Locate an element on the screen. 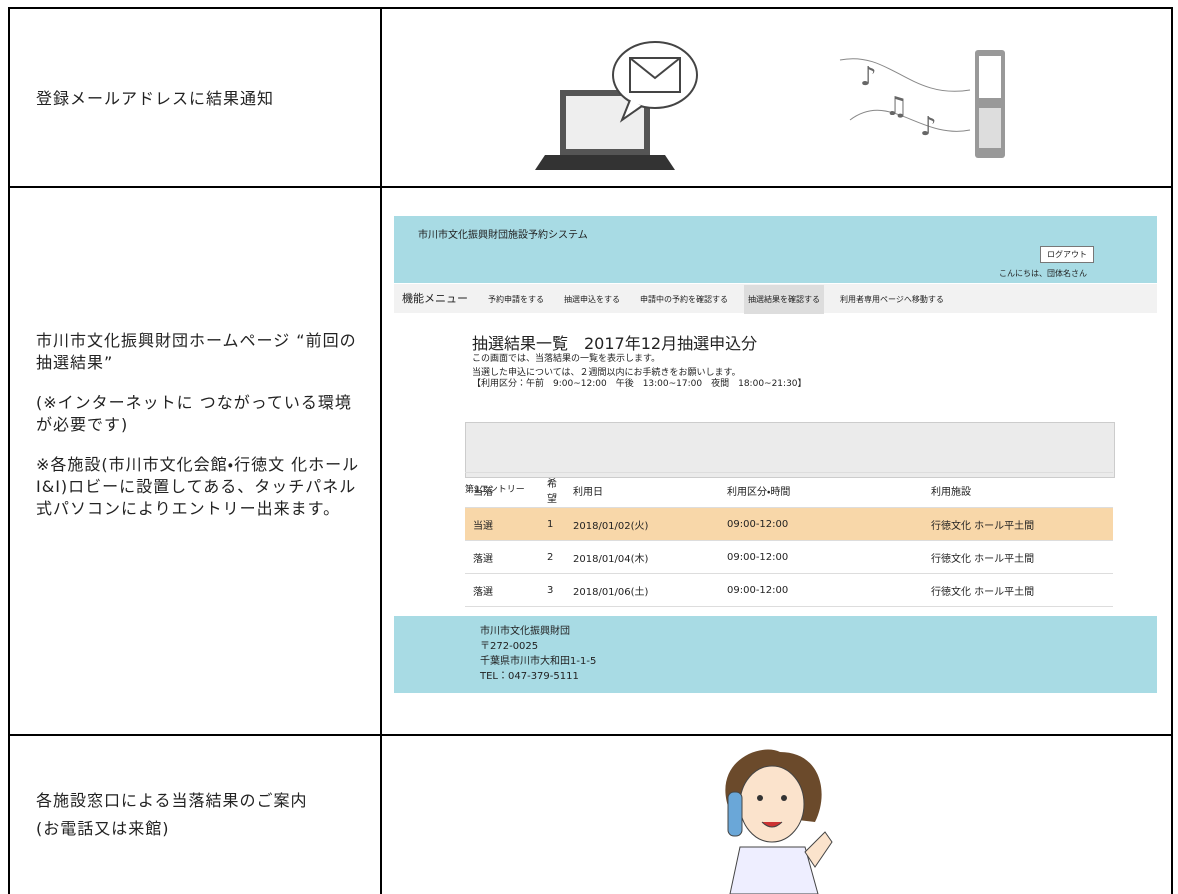  menu-item: 抽選申込をする is located at coordinates (592, 299).